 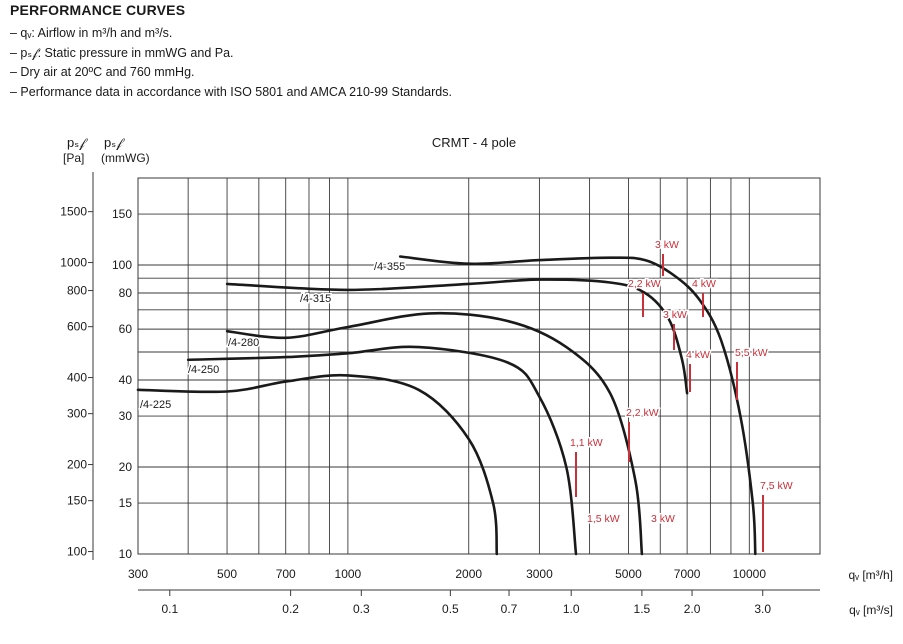 What do you see at coordinates (73, 263) in the screenshot?
I see `y-pa-tick-label: 1000` at bounding box center [73, 263].